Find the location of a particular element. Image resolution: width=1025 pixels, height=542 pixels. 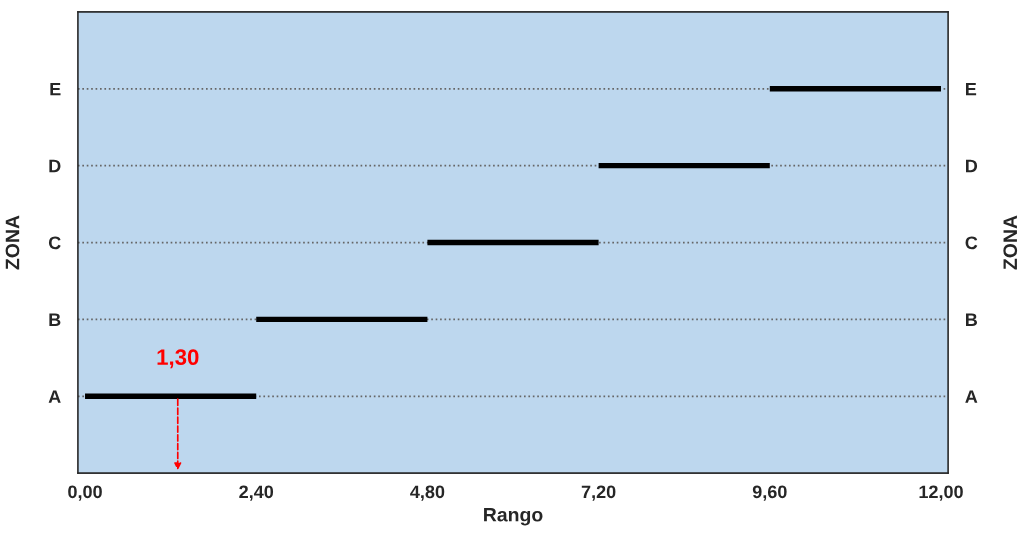

y-tick-label: C is located at coordinates (54, 243).